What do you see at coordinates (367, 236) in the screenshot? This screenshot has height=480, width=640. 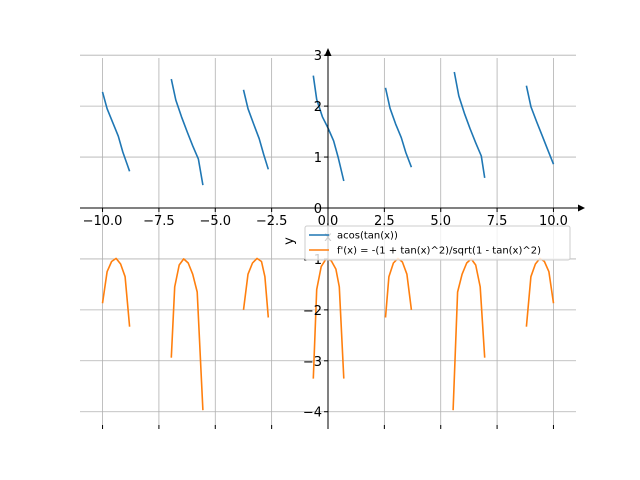 I see `legend-label-acos: acos(tan(x))` at bounding box center [367, 236].